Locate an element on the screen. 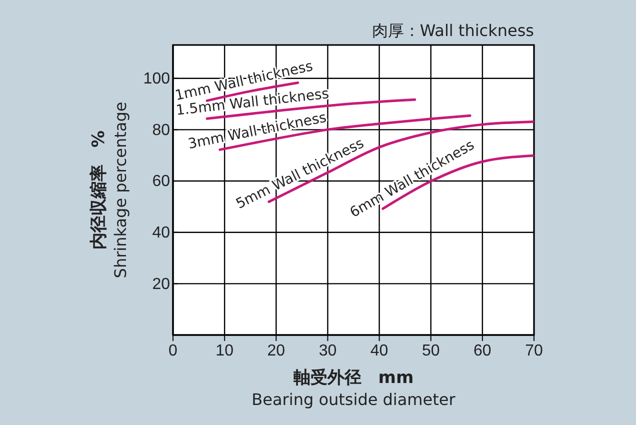  x-tick-label: 70 is located at coordinates (534, 351).